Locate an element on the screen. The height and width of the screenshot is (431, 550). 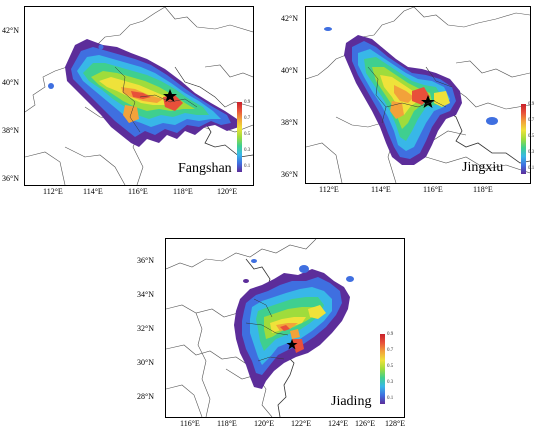
probability-map is located at coordinates (260, 328).